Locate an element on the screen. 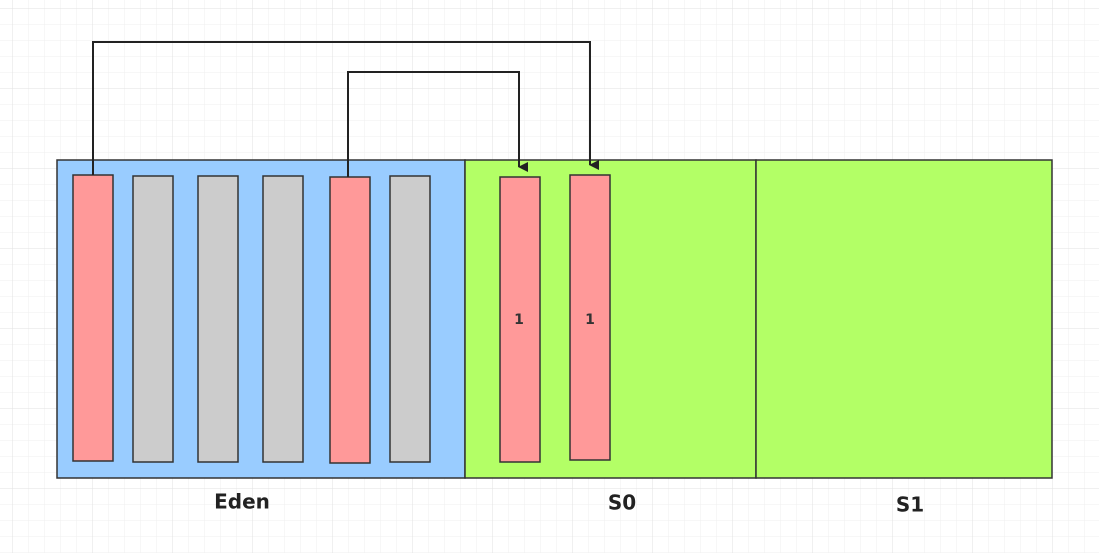  region-label: S0 is located at coordinates (622, 503).